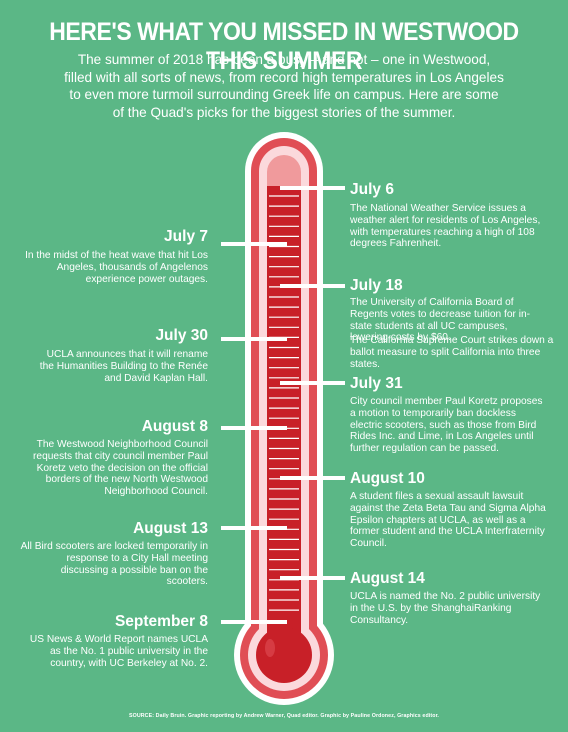 This screenshot has height=732, width=568. What do you see at coordinates (174, 426) in the screenshot?
I see `event-date-august-8: August 8` at bounding box center [174, 426].